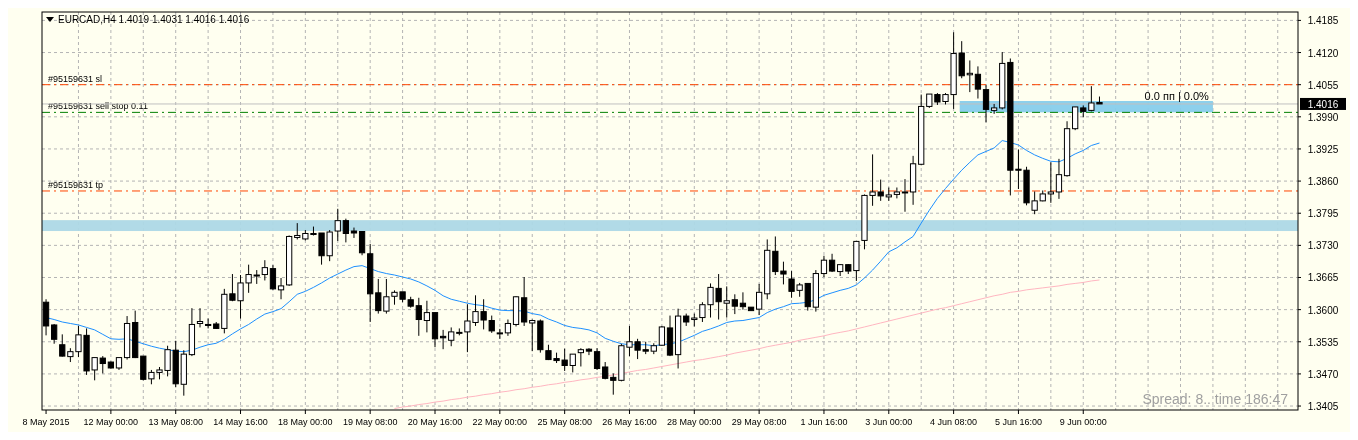 The height and width of the screenshot is (440, 1358). Describe the element at coordinates (98, 106) in the screenshot. I see `ref-line-label: #95159631 sell stop 0.11` at that location.